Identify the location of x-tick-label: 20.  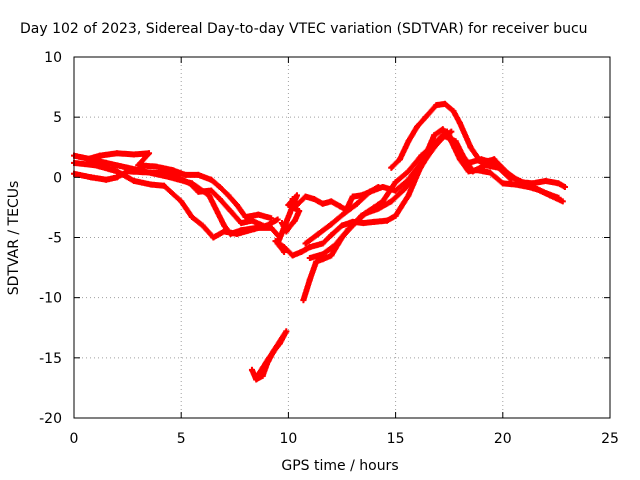
(503, 439).